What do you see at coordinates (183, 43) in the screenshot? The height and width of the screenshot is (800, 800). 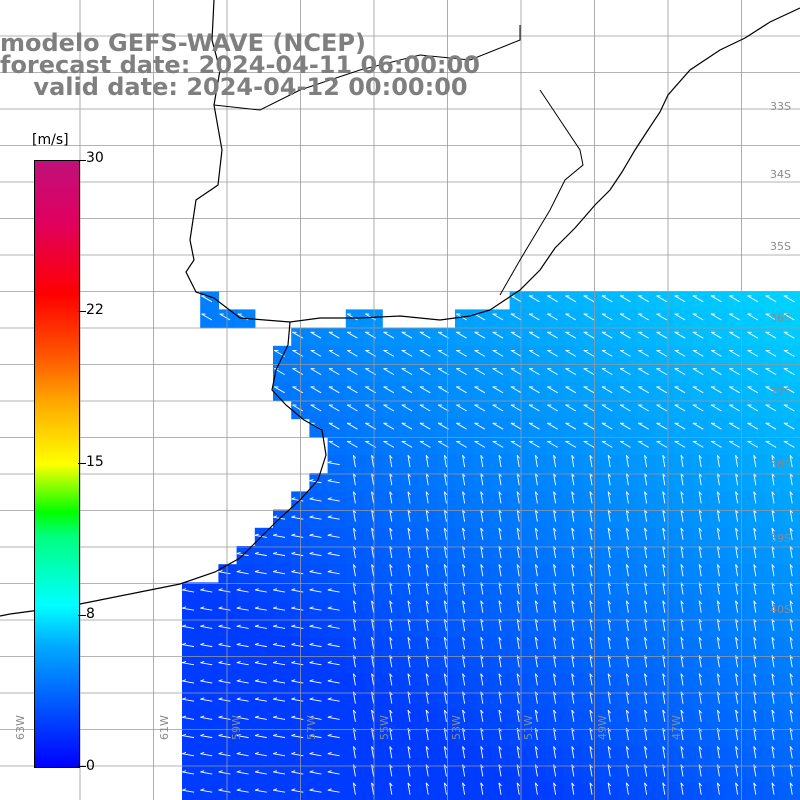 I see `title-model: modelo GEFS-WAVE (NCEP)` at bounding box center [183, 43].